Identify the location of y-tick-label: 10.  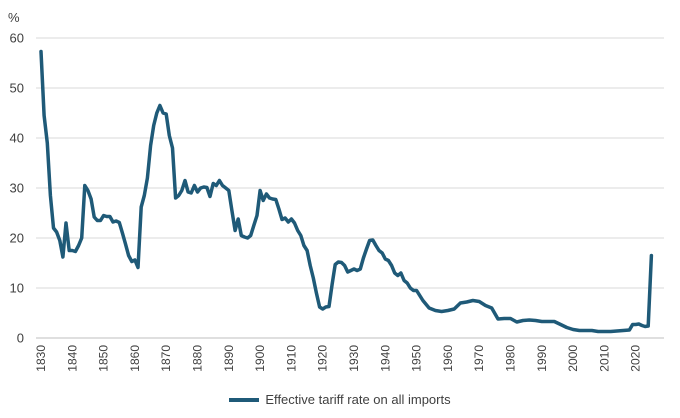
(17, 288).